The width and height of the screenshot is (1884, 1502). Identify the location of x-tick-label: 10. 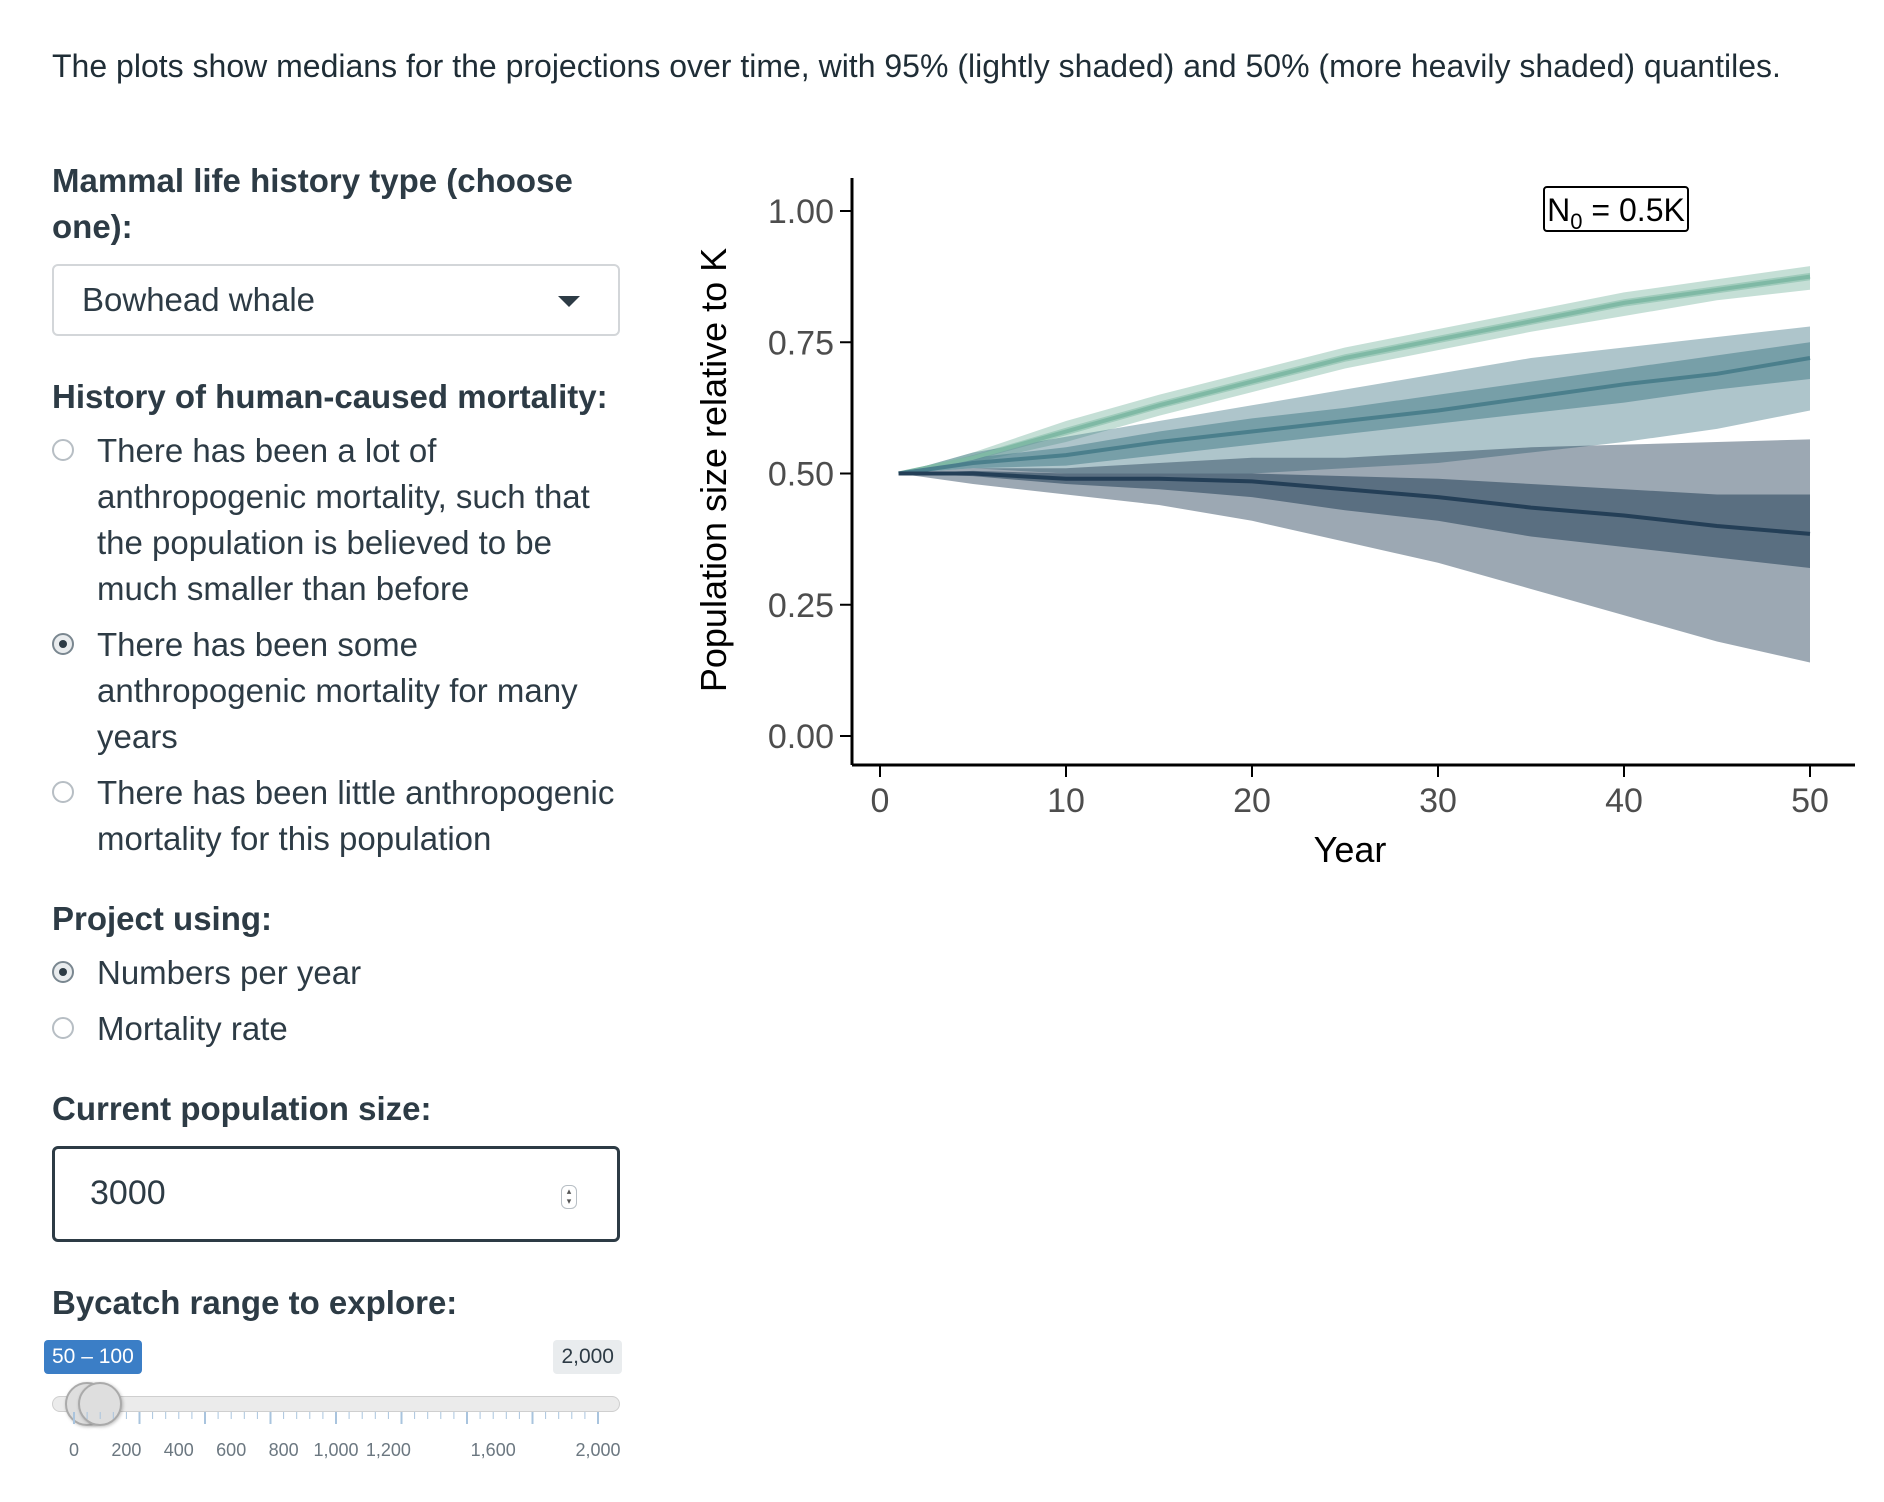
(1066, 801).